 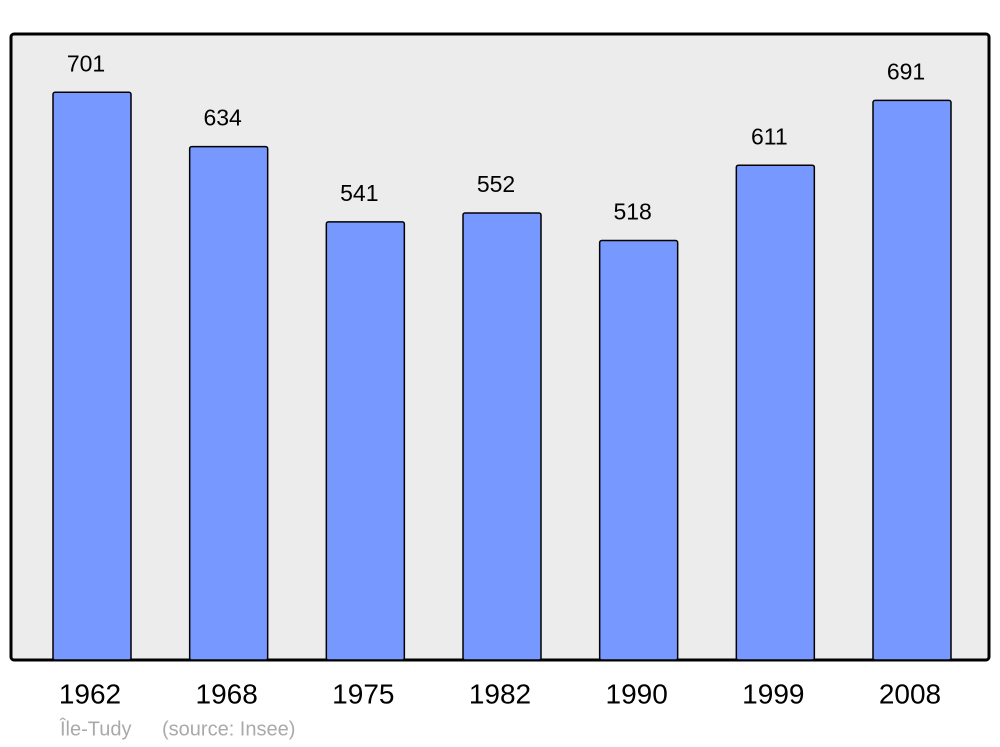 I want to click on source: (source: Insee), so click(x=228, y=729).